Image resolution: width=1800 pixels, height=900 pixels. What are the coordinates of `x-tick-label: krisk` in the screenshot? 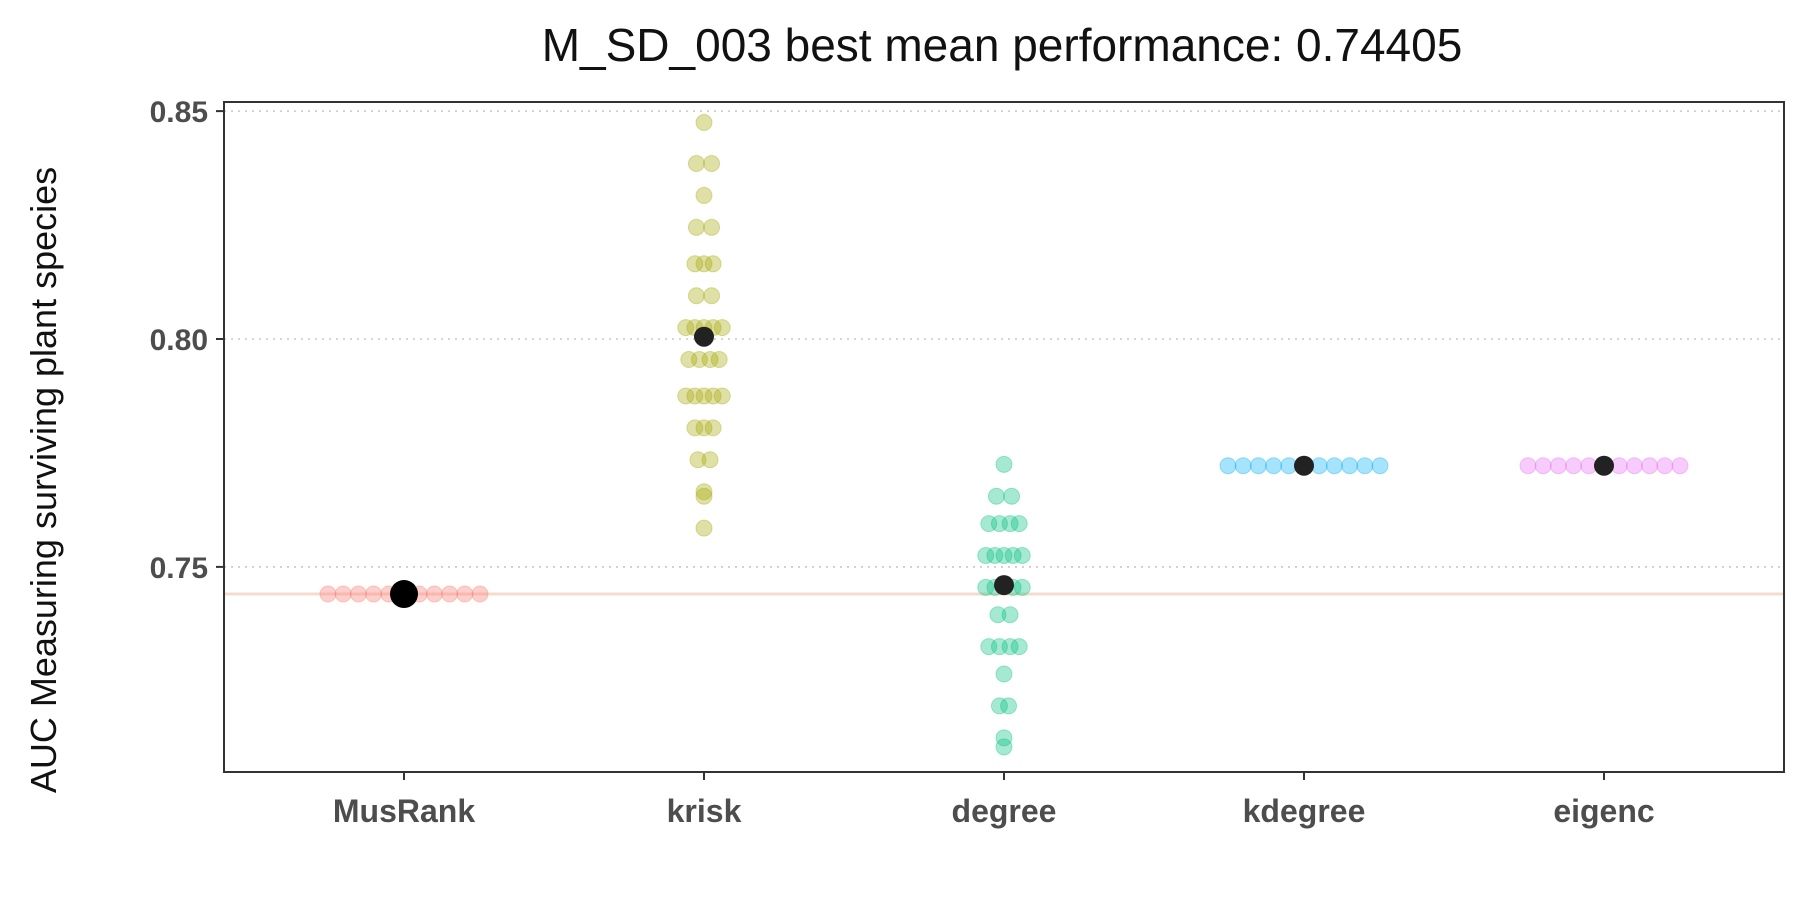 It's located at (704, 811).